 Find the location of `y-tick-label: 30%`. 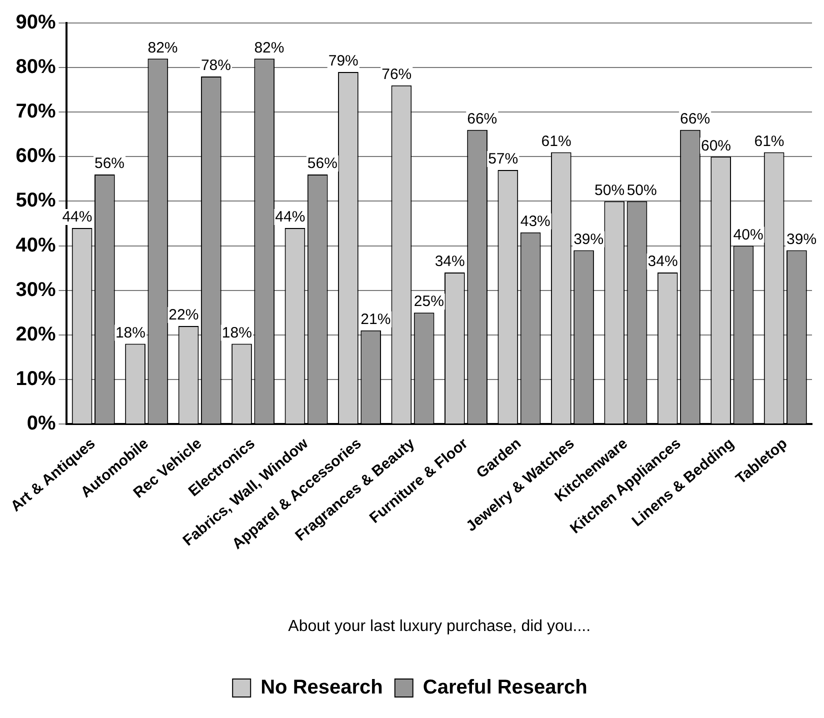

y-tick-label: 30% is located at coordinates (36, 289).